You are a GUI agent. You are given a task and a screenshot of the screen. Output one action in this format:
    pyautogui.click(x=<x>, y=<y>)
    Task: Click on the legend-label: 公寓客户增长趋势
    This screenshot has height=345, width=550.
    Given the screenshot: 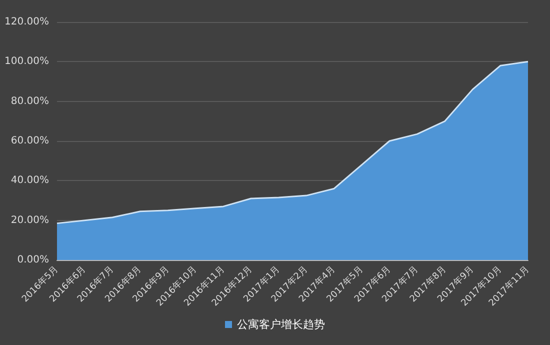 What is the action you would take?
    pyautogui.click(x=281, y=324)
    